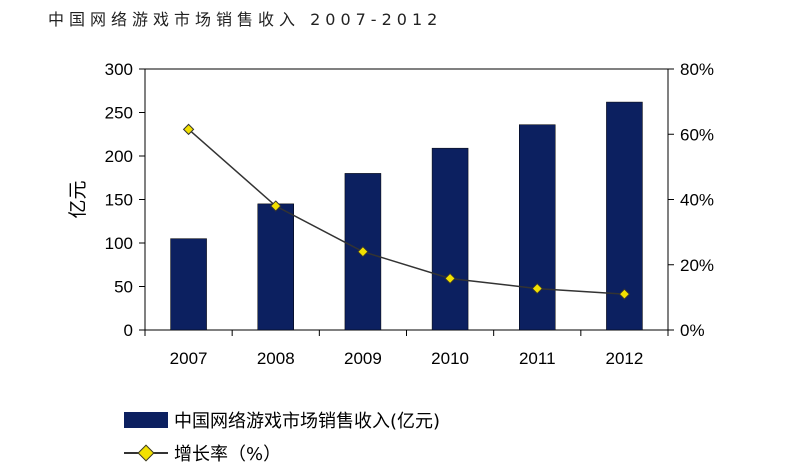  I want to click on bar-2010, so click(450, 239).